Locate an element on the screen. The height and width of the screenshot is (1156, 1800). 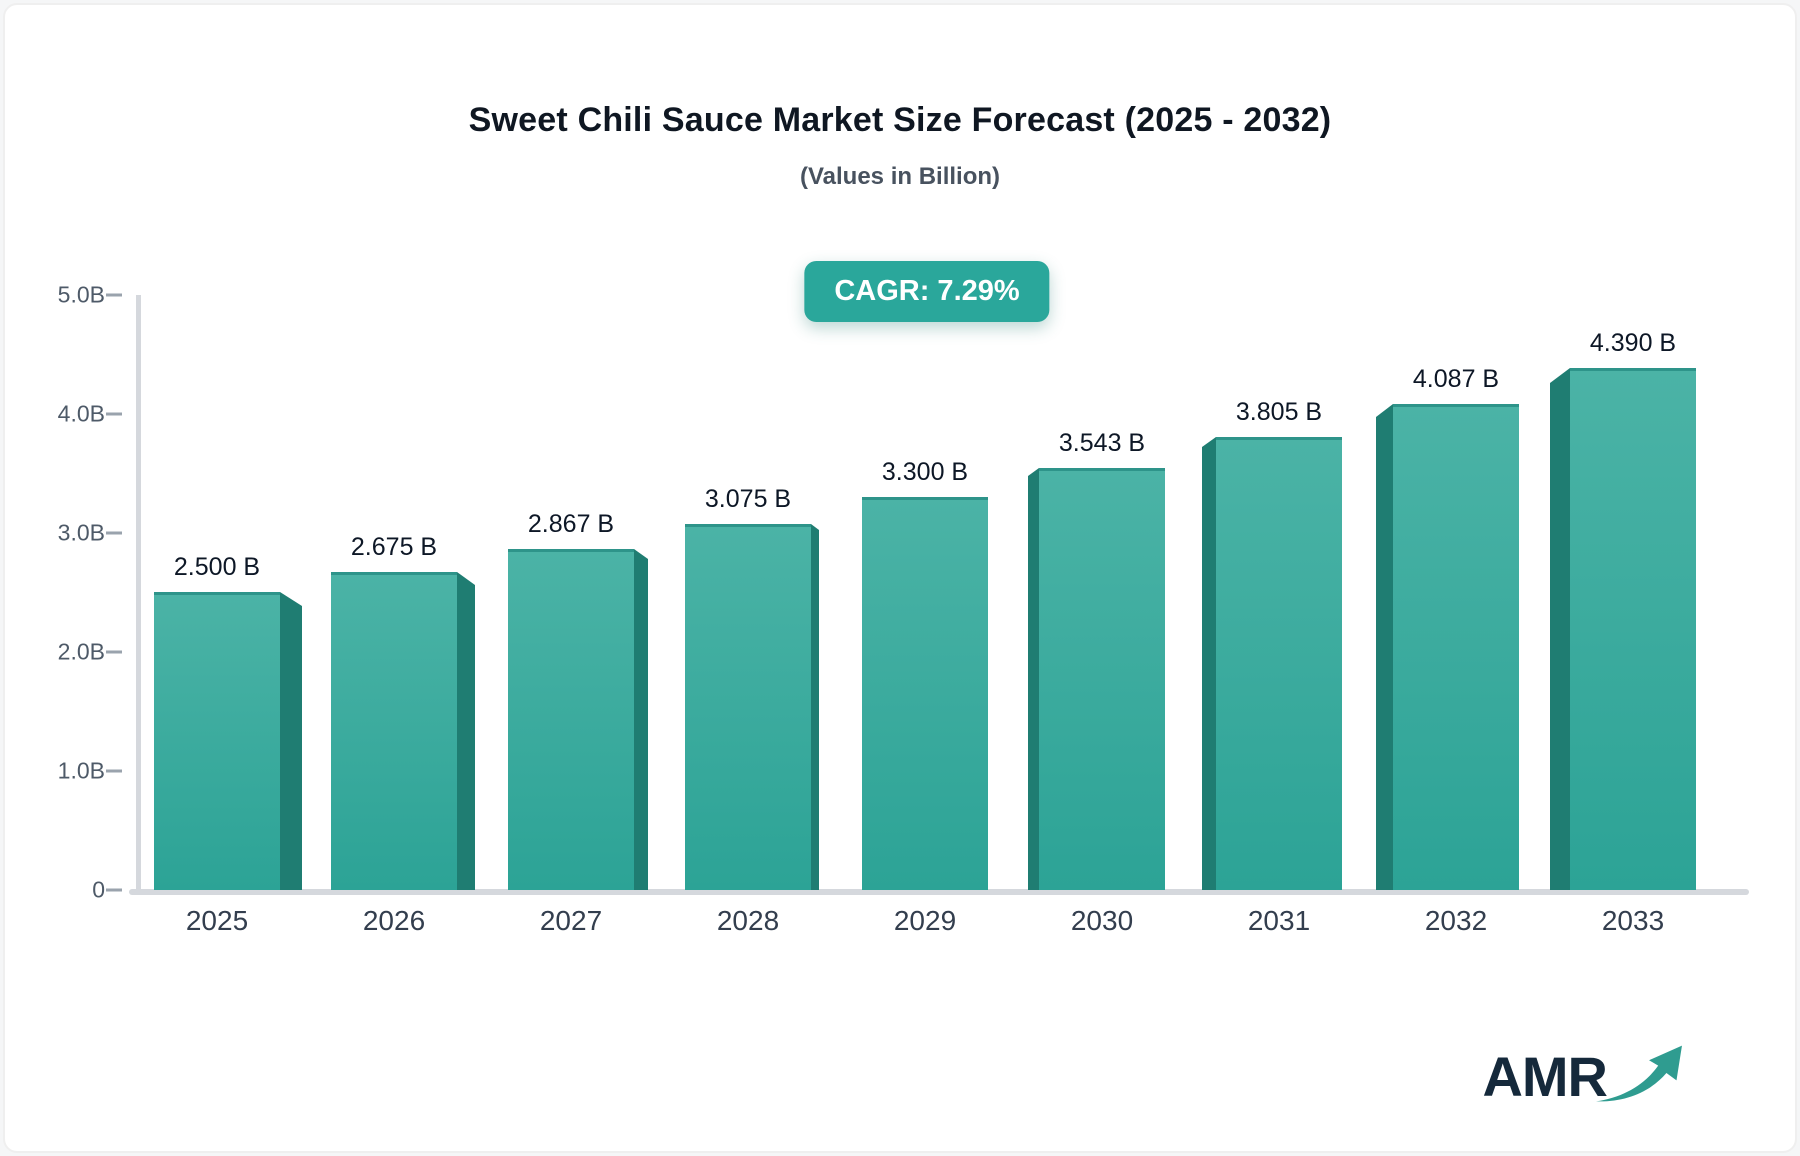
bar-value-label: 2.867 B is located at coordinates (571, 524).